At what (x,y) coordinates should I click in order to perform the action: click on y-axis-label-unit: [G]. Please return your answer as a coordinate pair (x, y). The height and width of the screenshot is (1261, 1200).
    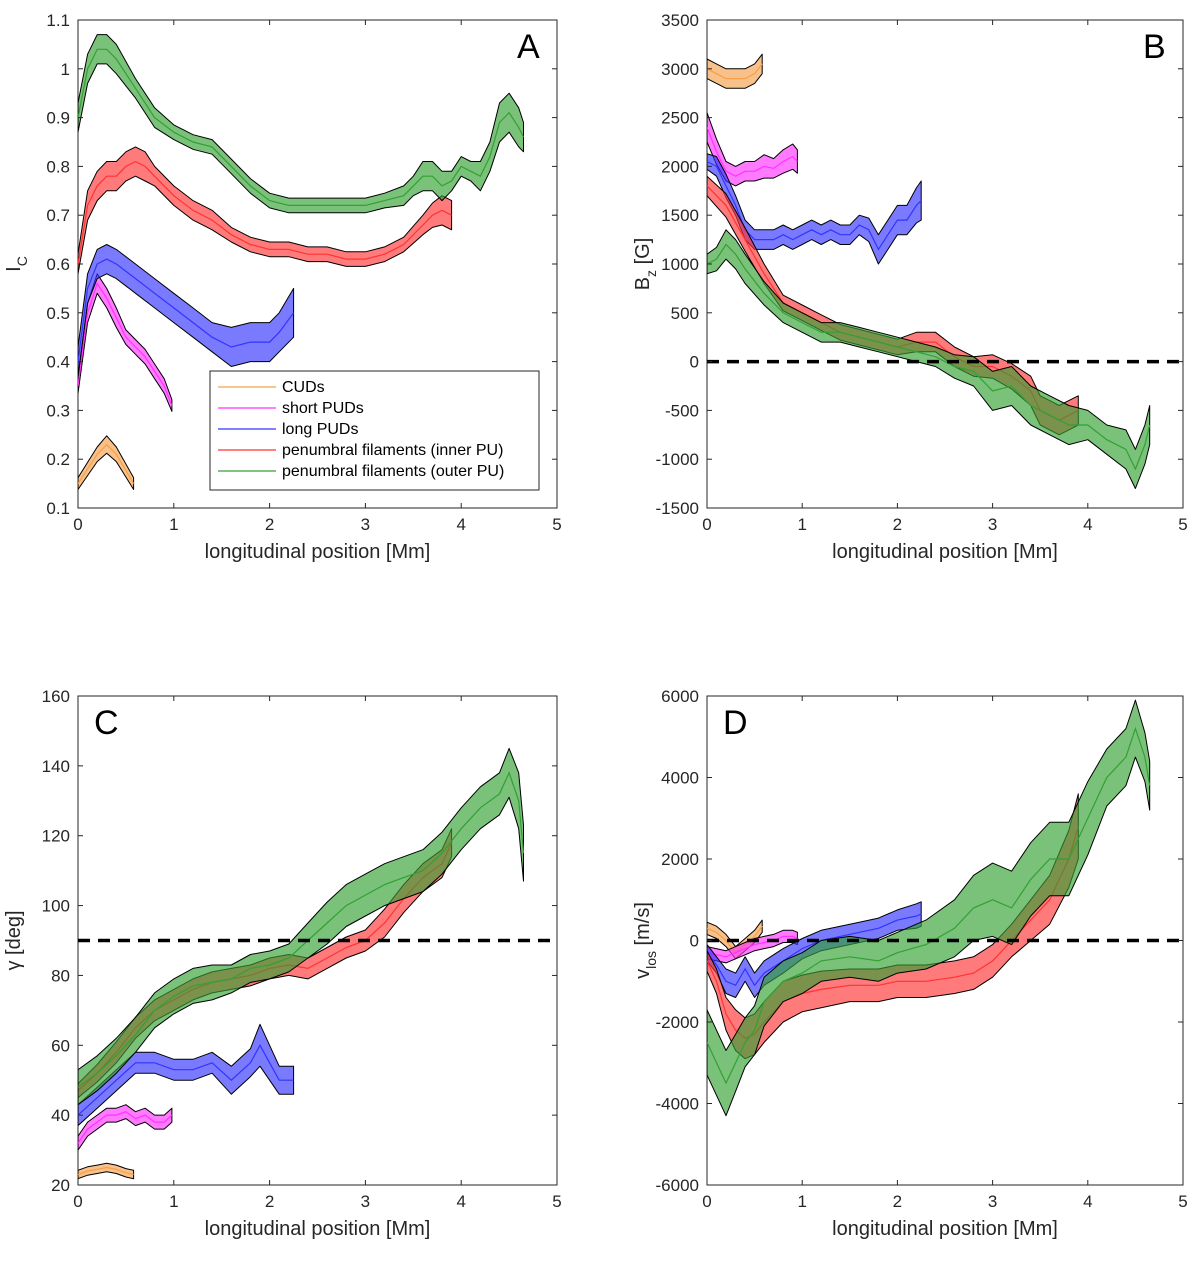
    Looking at the image, I should click on (643, 254).